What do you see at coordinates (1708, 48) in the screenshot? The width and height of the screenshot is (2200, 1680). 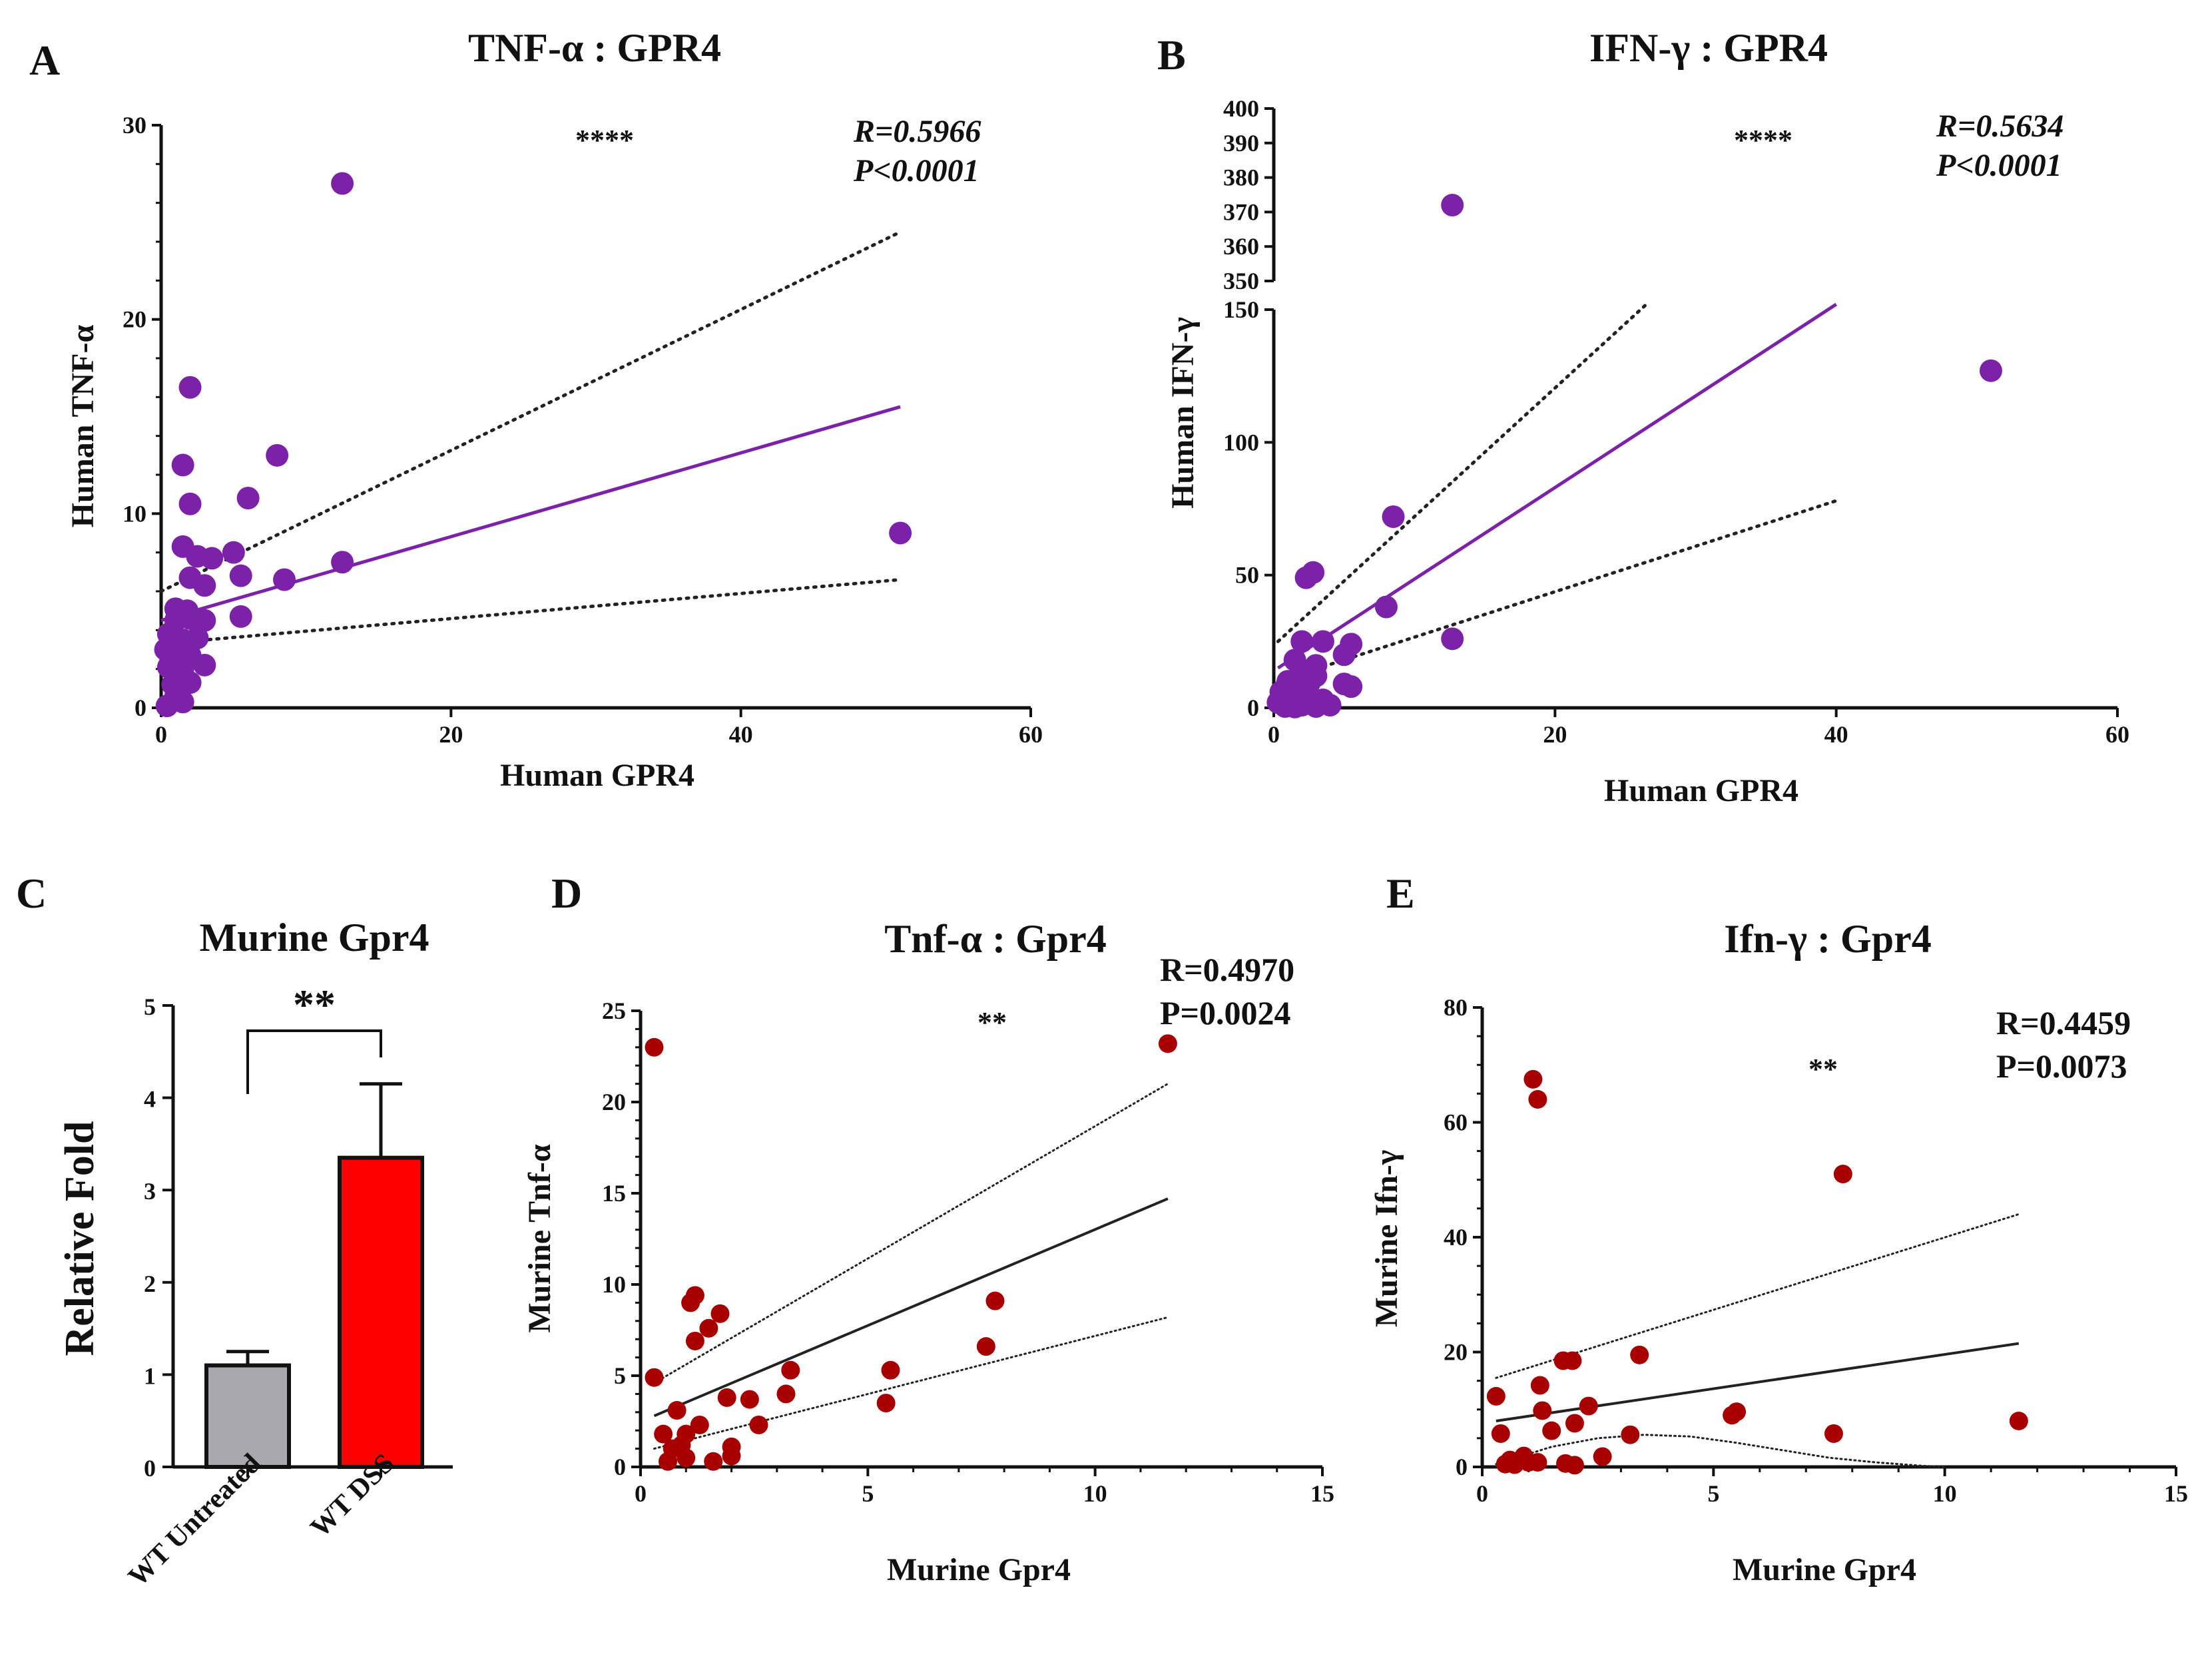 I see `panel-b-title: IFN-γ : GPR4` at bounding box center [1708, 48].